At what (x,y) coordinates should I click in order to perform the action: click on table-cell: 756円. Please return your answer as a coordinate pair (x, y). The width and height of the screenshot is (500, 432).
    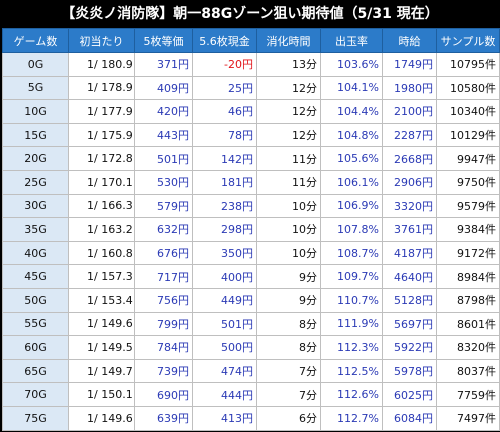
    Looking at the image, I should click on (163, 300).